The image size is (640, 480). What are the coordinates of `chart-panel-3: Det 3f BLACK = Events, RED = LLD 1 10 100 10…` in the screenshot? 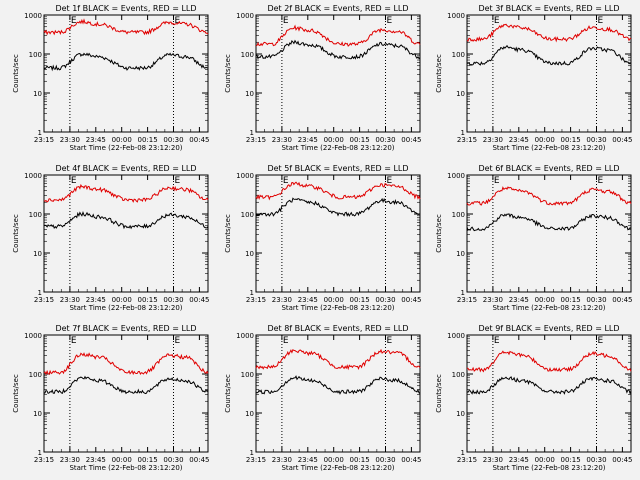 It's located at (533, 78).